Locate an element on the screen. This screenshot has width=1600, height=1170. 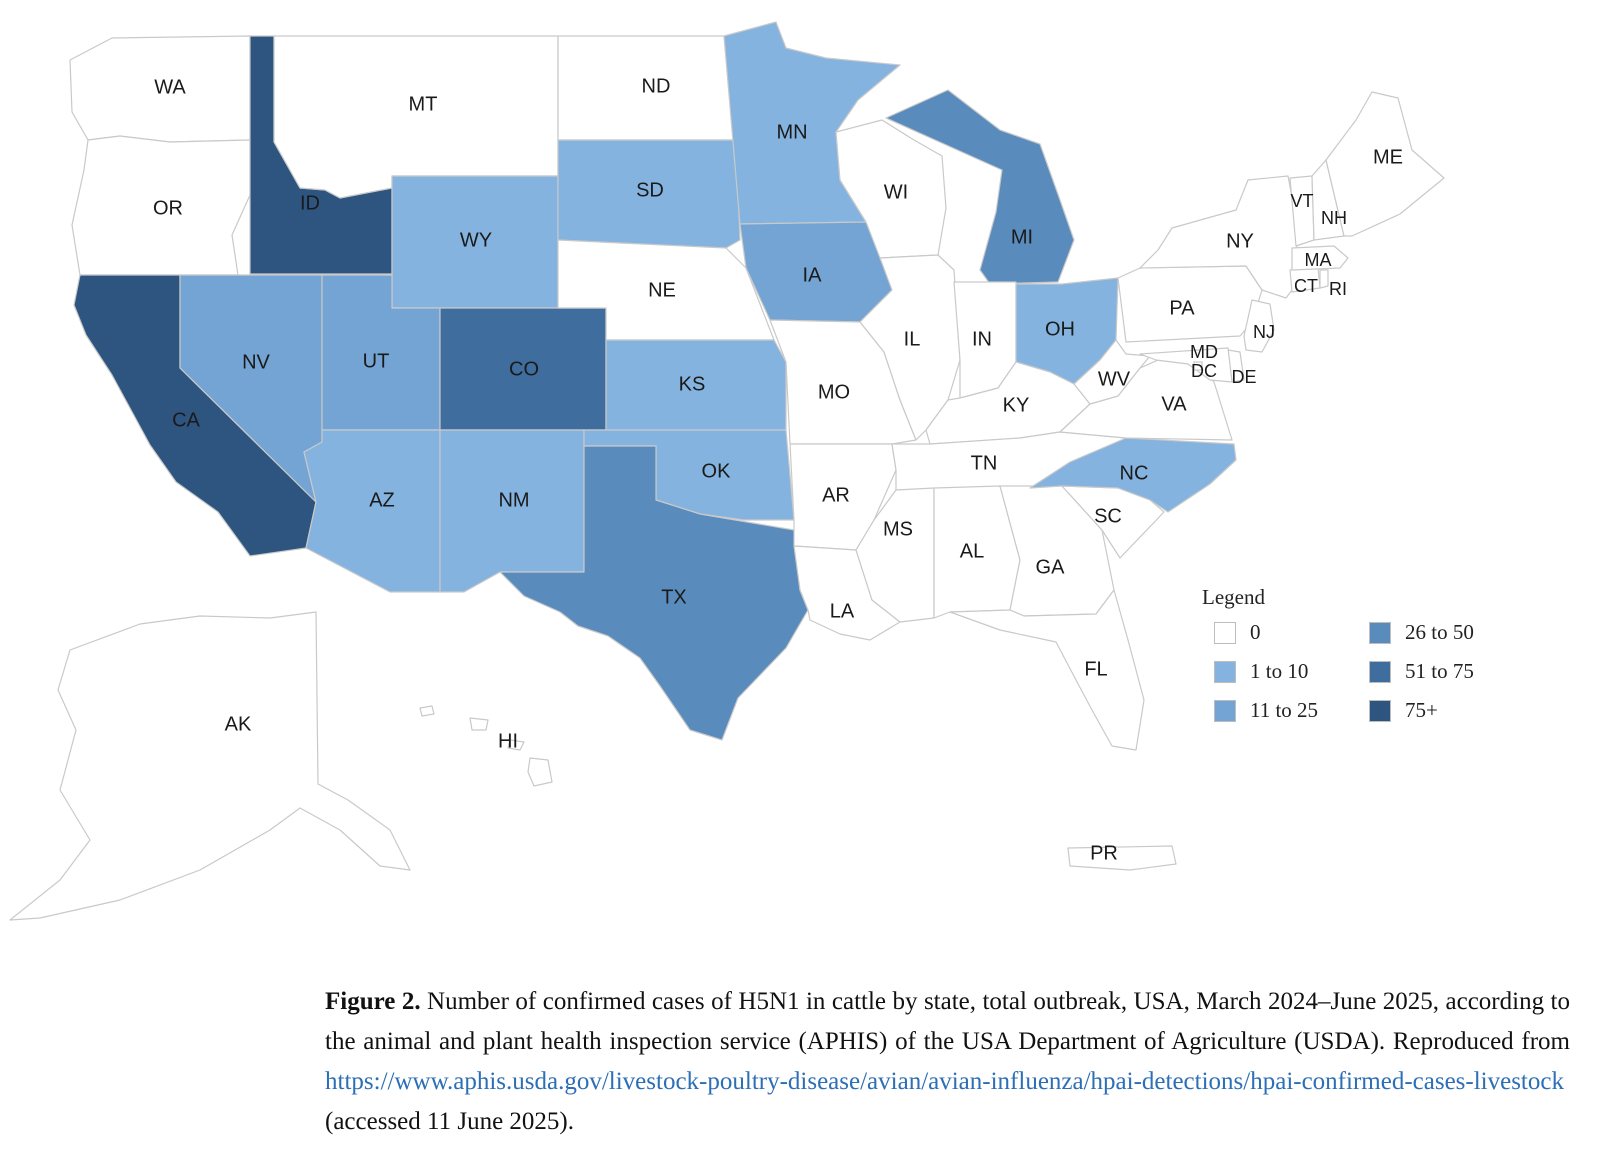
state-label-vt: VT is located at coordinates (1301, 201).